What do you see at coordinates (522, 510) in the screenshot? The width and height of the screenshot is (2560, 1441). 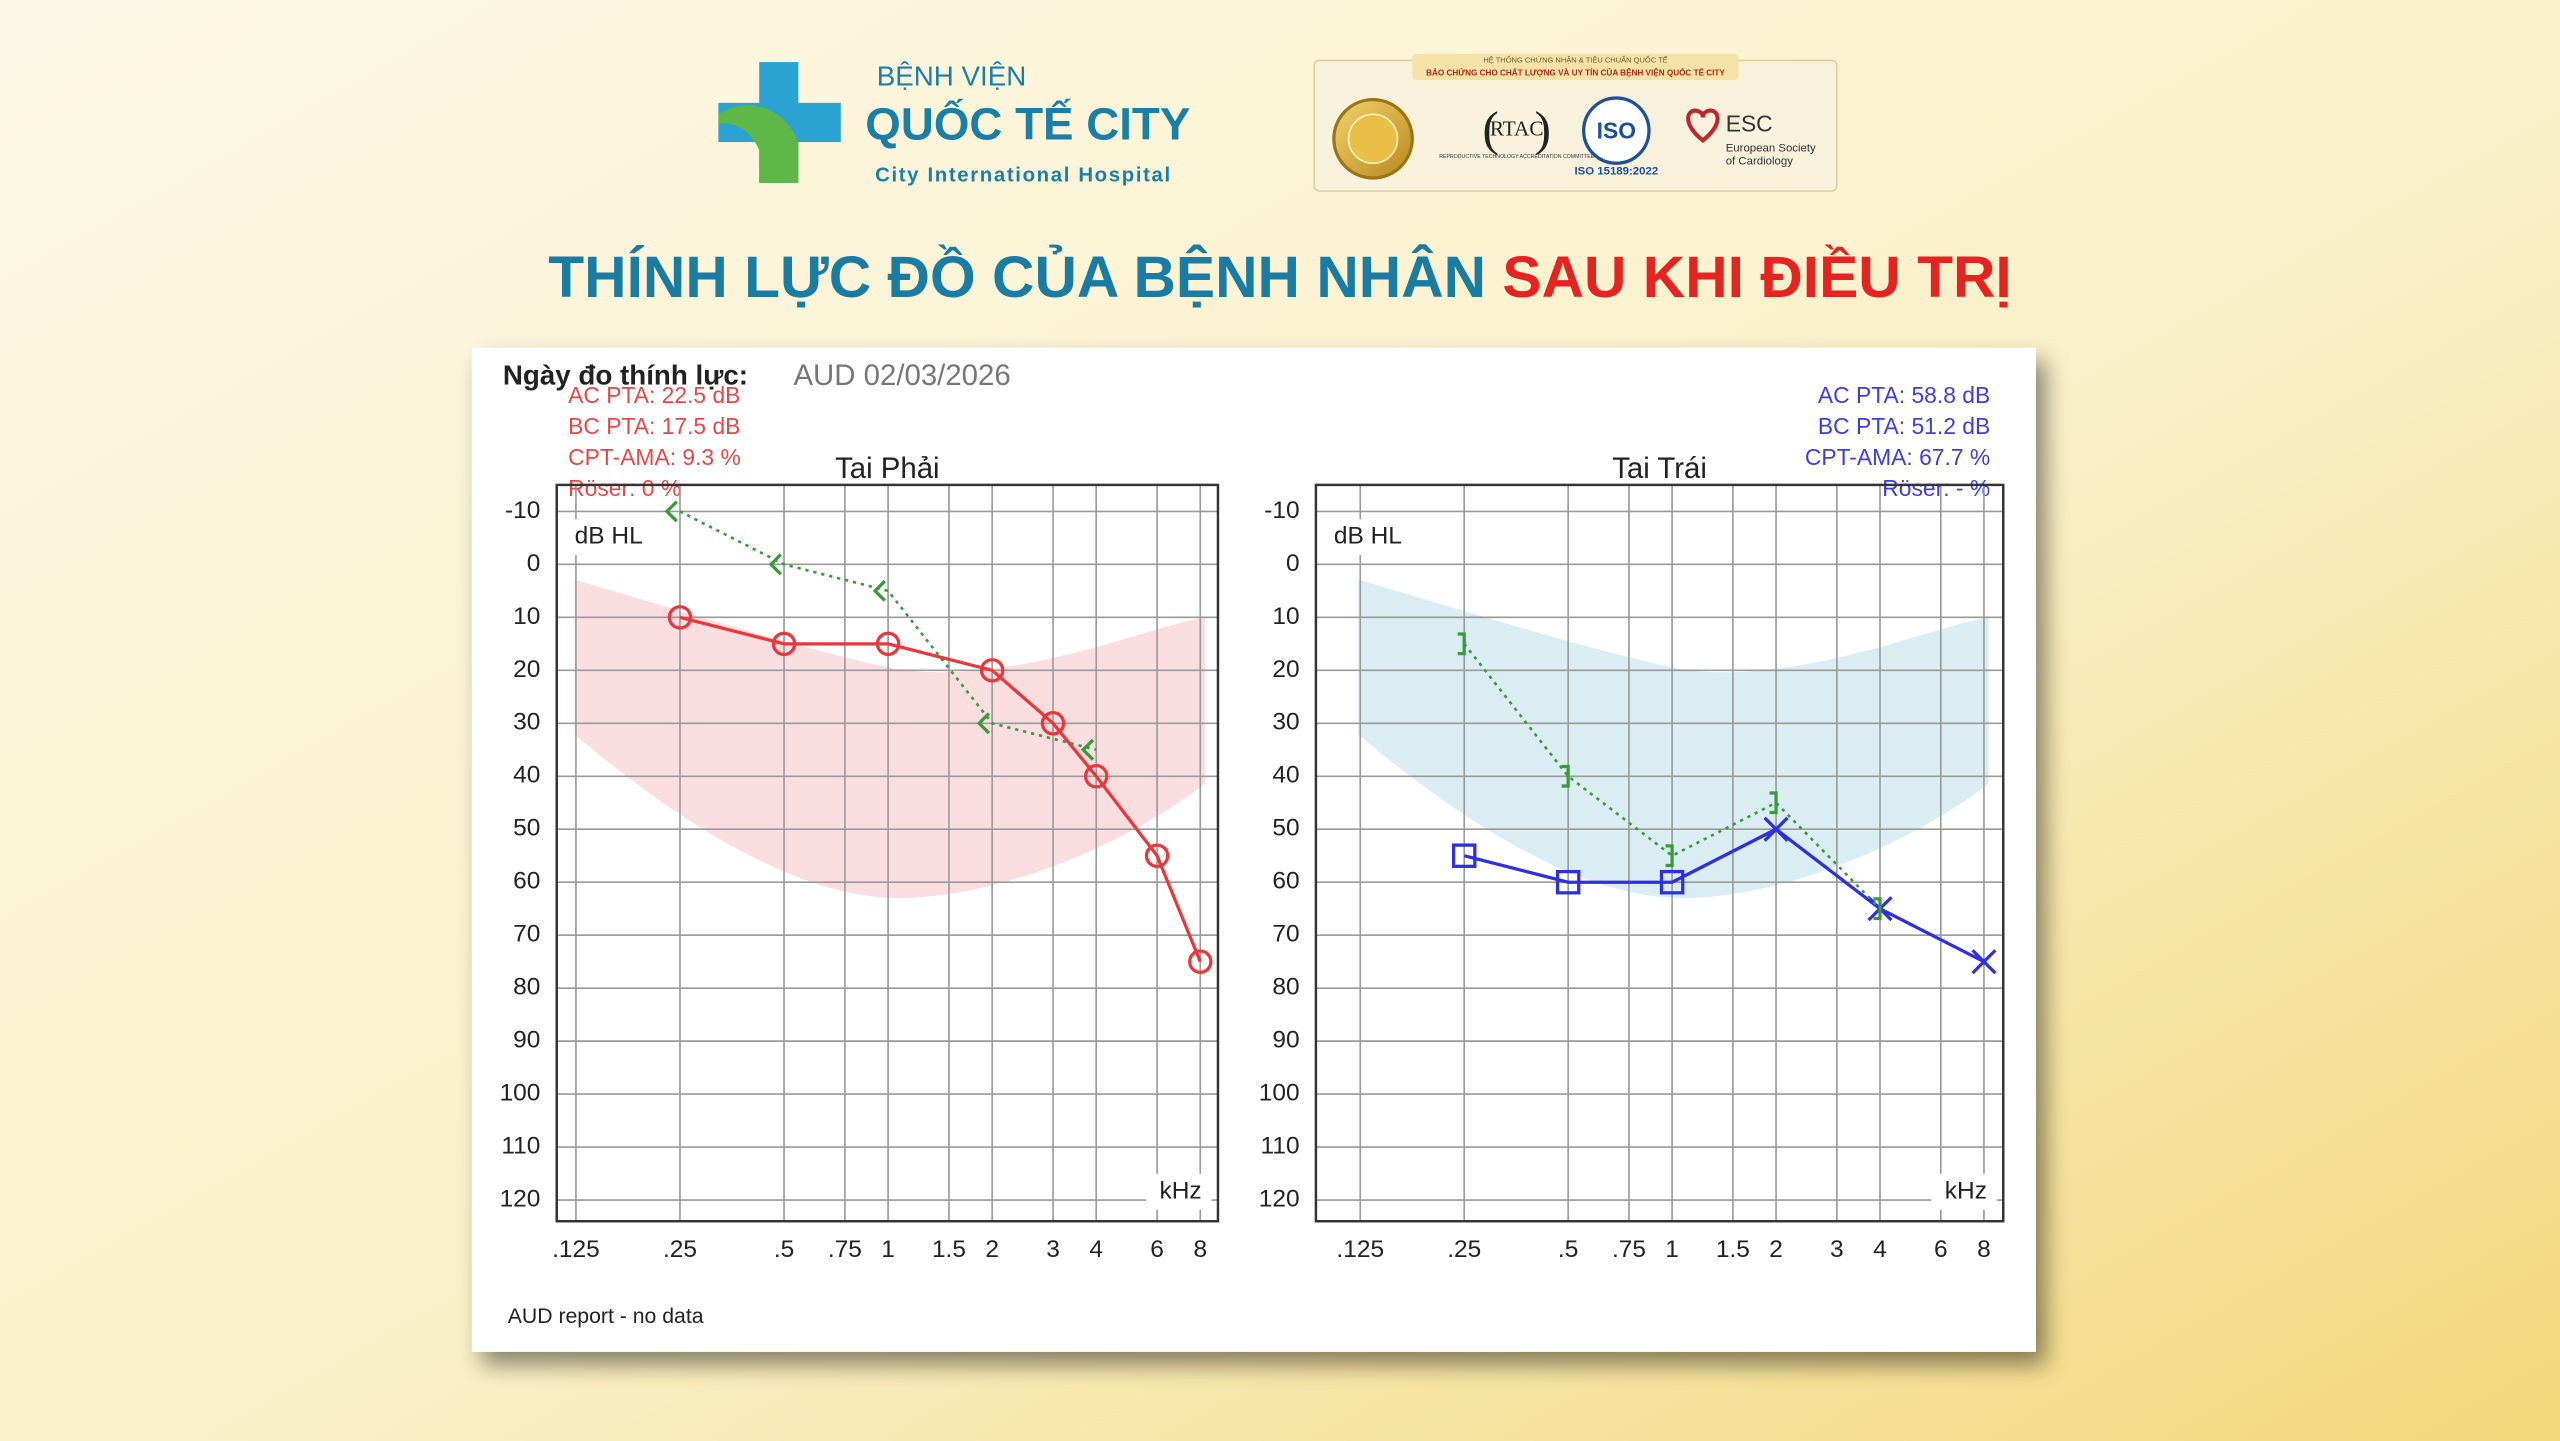 I see `y-tick-label: -10` at bounding box center [522, 510].